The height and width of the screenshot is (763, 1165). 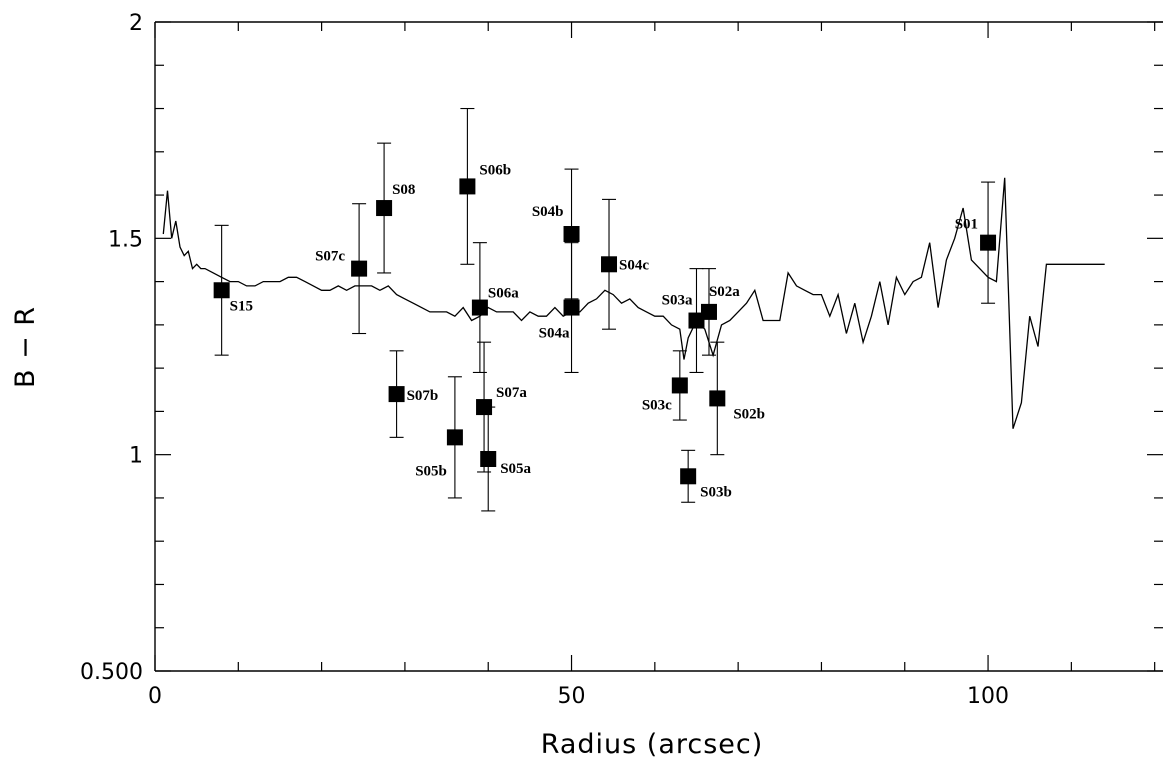 What do you see at coordinates (431, 471) in the screenshot?
I see `point-label: S05b` at bounding box center [431, 471].